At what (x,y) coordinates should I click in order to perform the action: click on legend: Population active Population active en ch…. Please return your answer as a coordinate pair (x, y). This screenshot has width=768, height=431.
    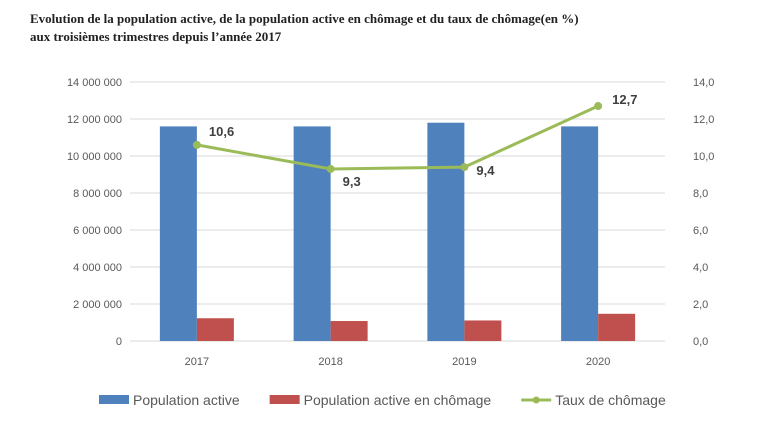
    Looking at the image, I should click on (382, 400).